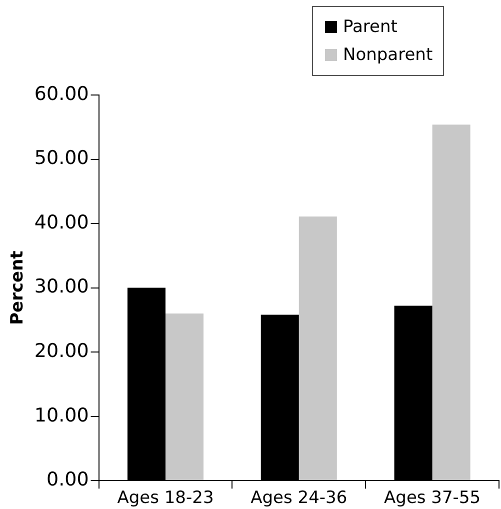  I want to click on y-tick-label: 0.00, so click(67, 479).